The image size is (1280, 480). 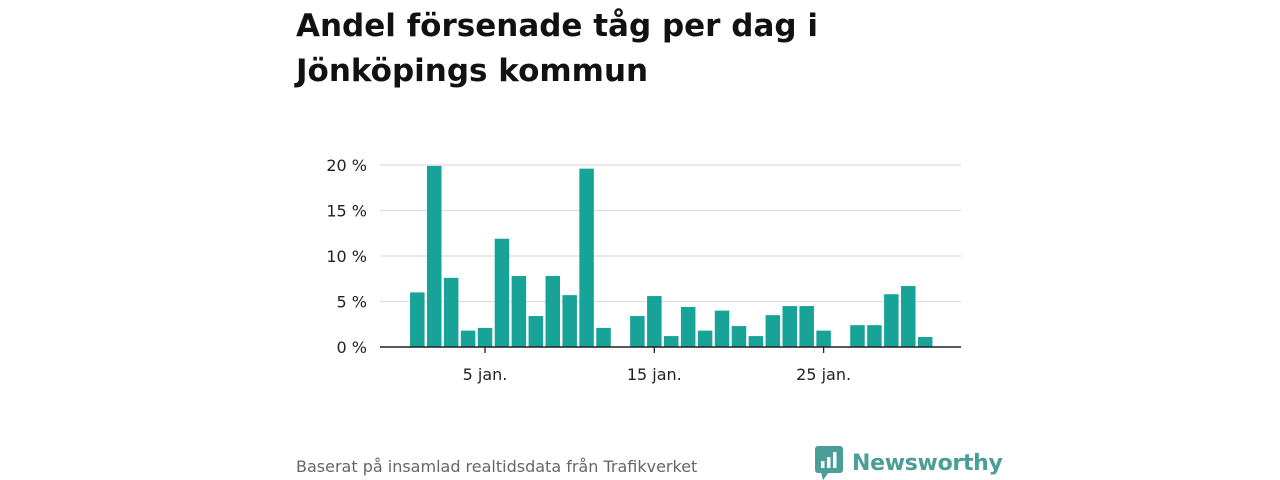 What do you see at coordinates (352, 347) in the screenshot?
I see `y-tick-label: 0 %` at bounding box center [352, 347].